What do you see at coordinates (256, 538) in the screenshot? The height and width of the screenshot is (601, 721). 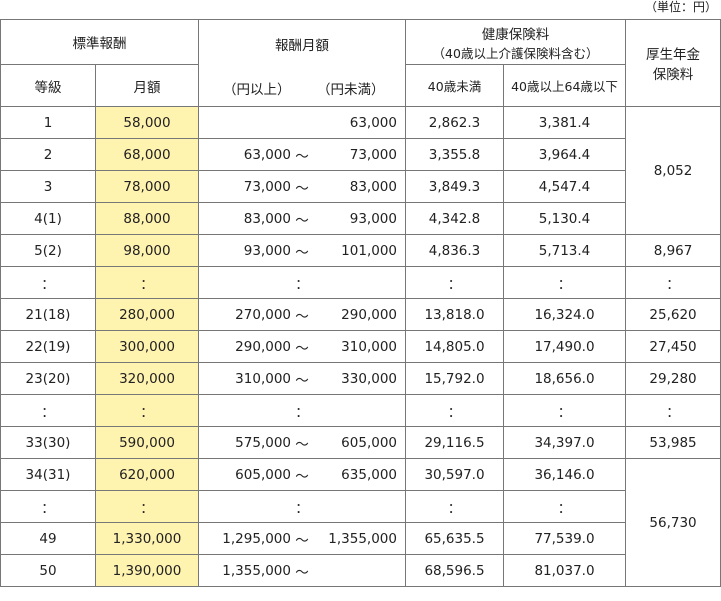 I see `range-lower: 1,295,000` at bounding box center [256, 538].